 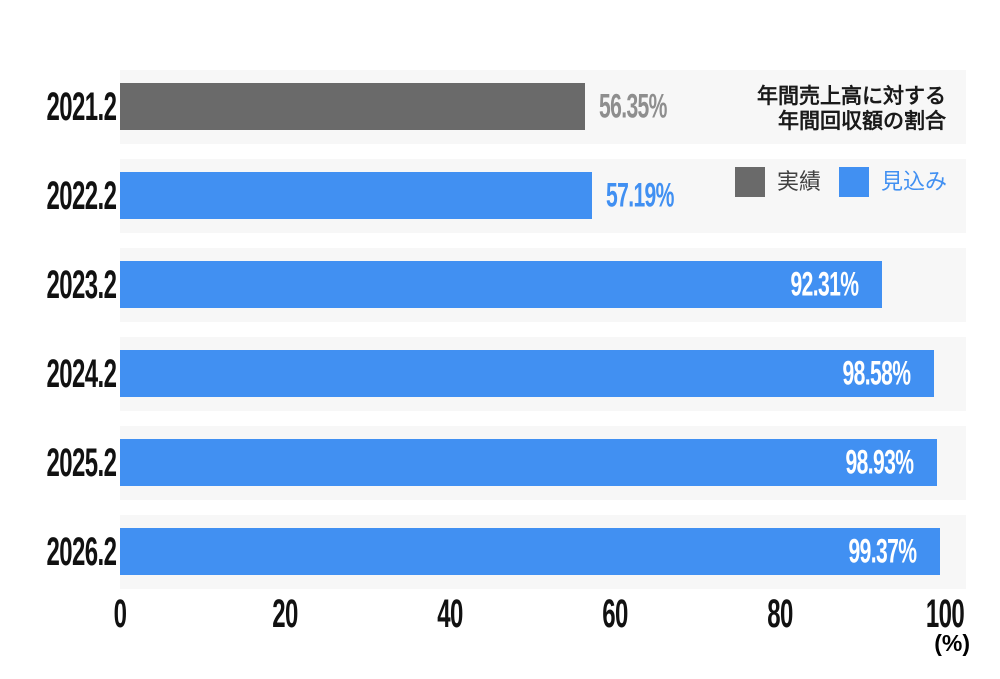 I want to click on bar-value-label: 98.58%, so click(x=876, y=373).